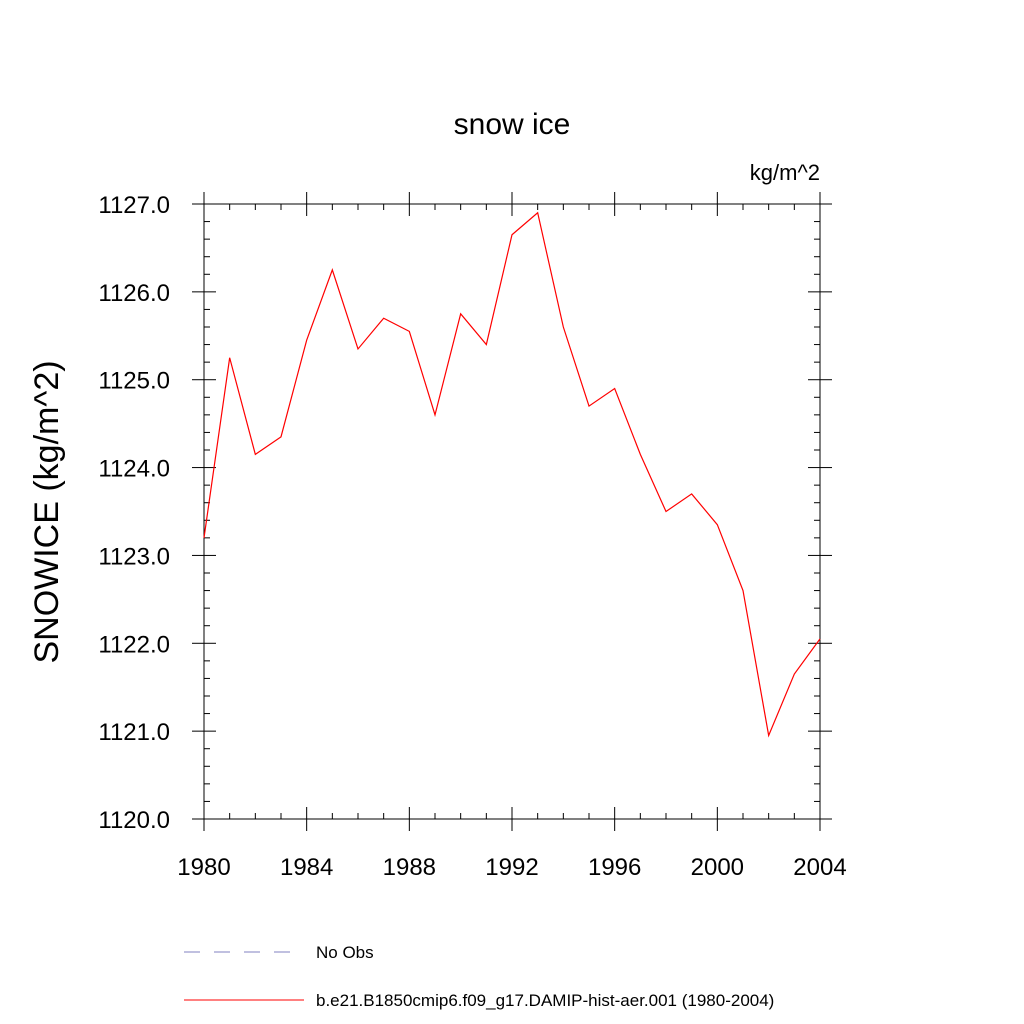  I want to click on y-tick-label: 1122.0, so click(134, 644).